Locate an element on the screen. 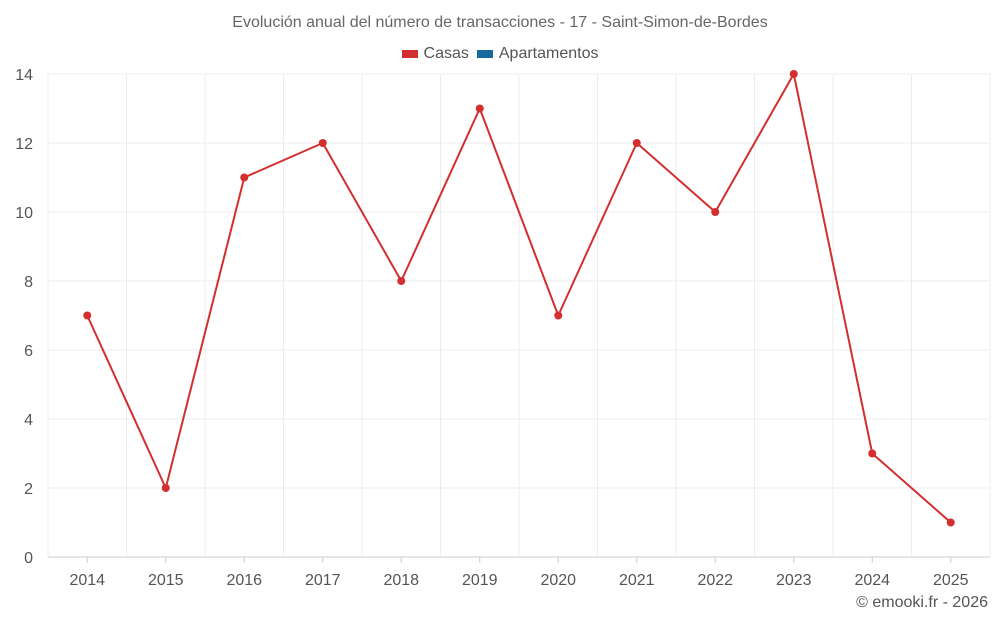 This screenshot has width=1000, height=625. y-tick-label: 12 is located at coordinates (24, 144).